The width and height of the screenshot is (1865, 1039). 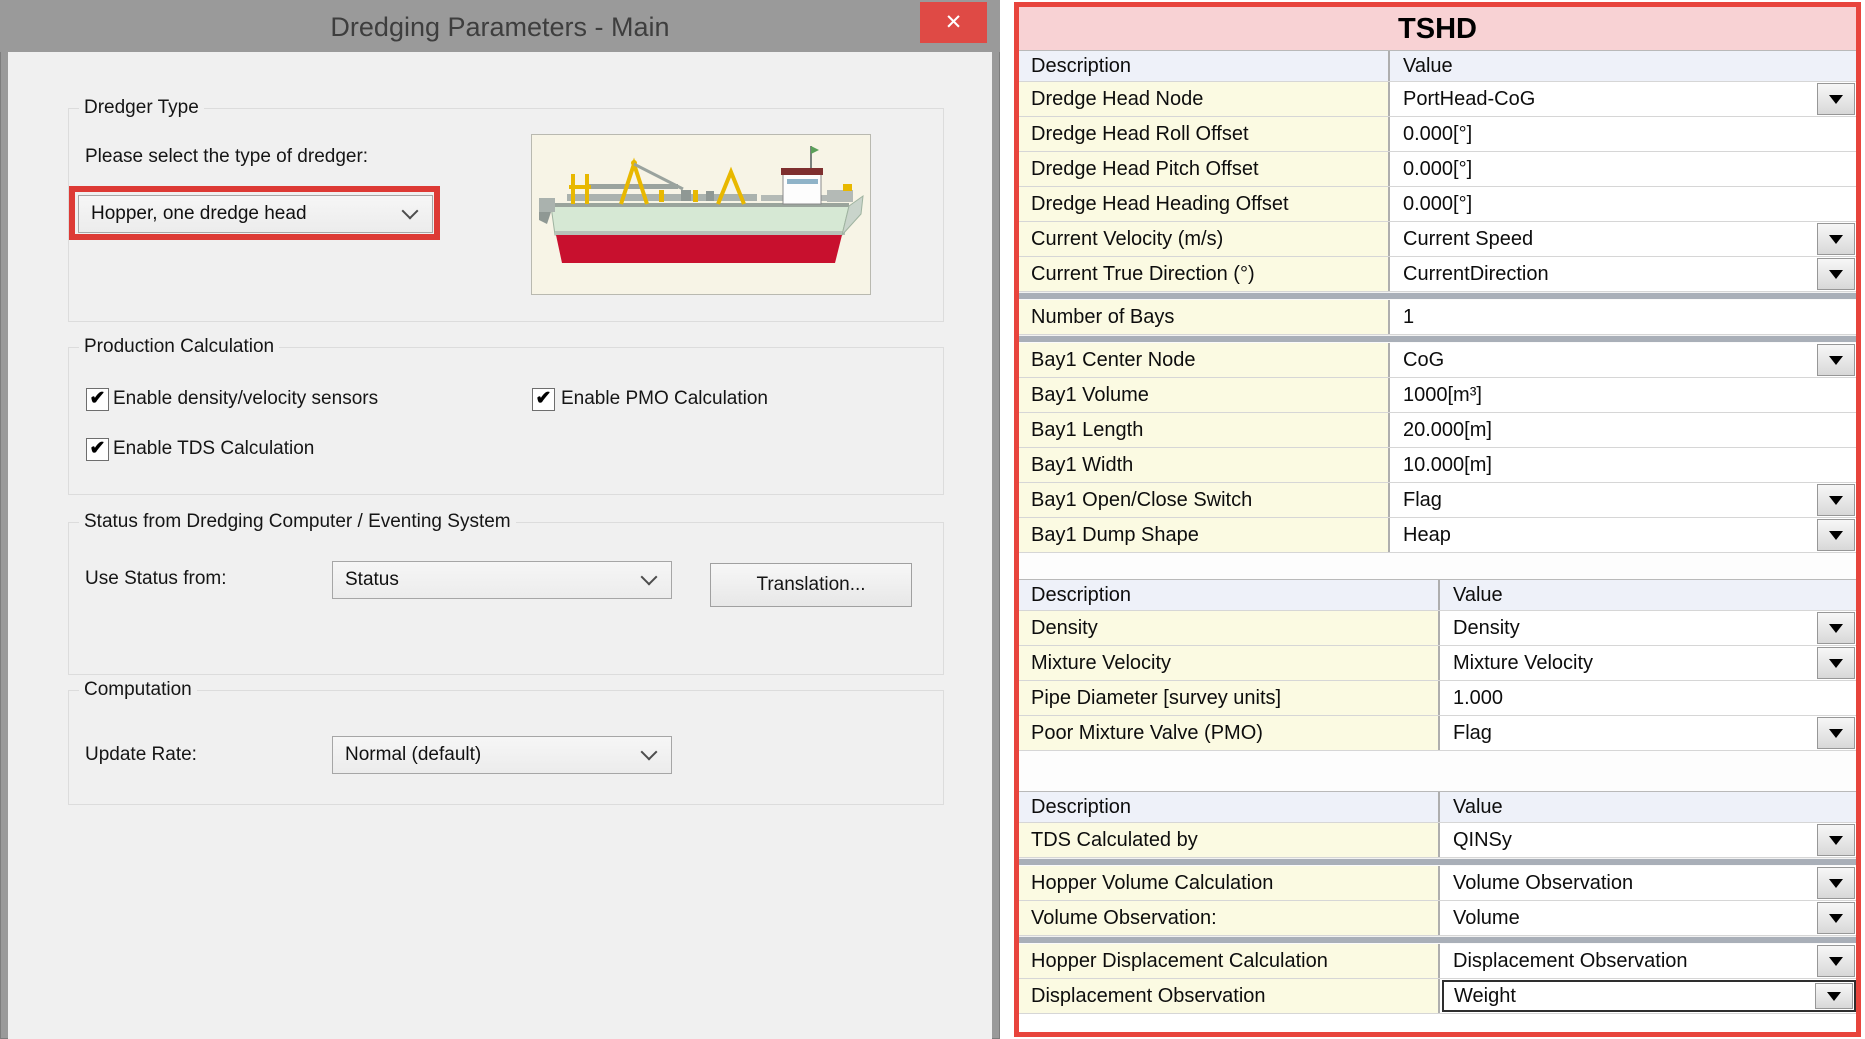 I want to click on row-value-text: Density, so click(x=1486, y=627).